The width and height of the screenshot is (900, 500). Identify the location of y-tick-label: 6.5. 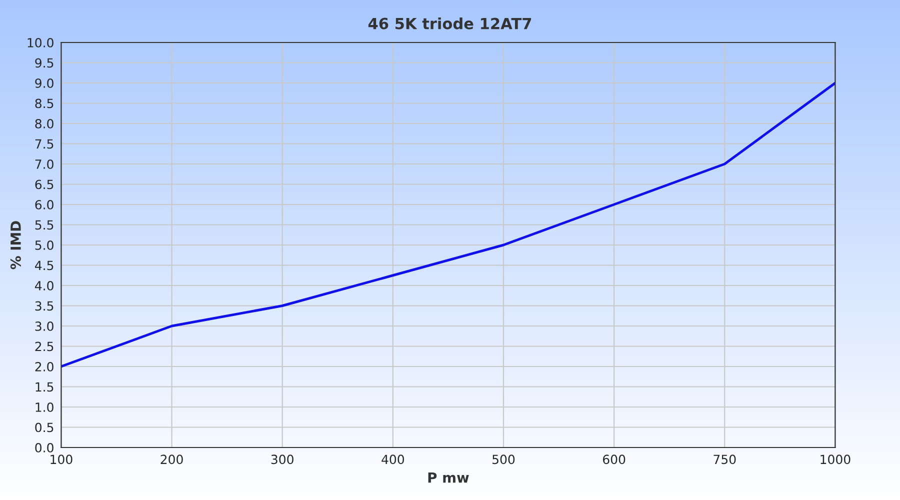
(44, 185).